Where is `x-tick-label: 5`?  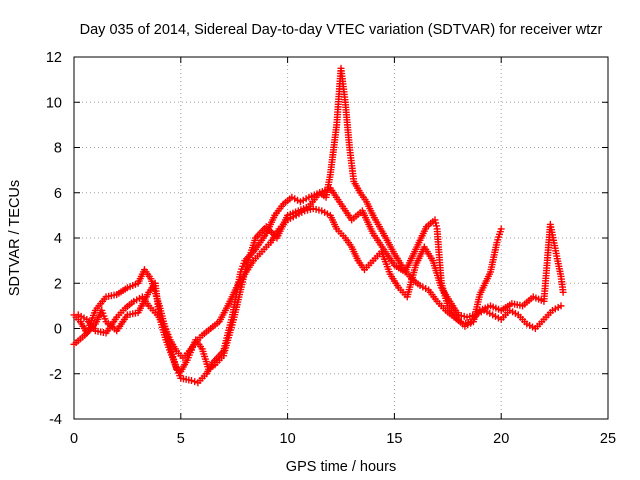 x-tick-label: 5 is located at coordinates (181, 439).